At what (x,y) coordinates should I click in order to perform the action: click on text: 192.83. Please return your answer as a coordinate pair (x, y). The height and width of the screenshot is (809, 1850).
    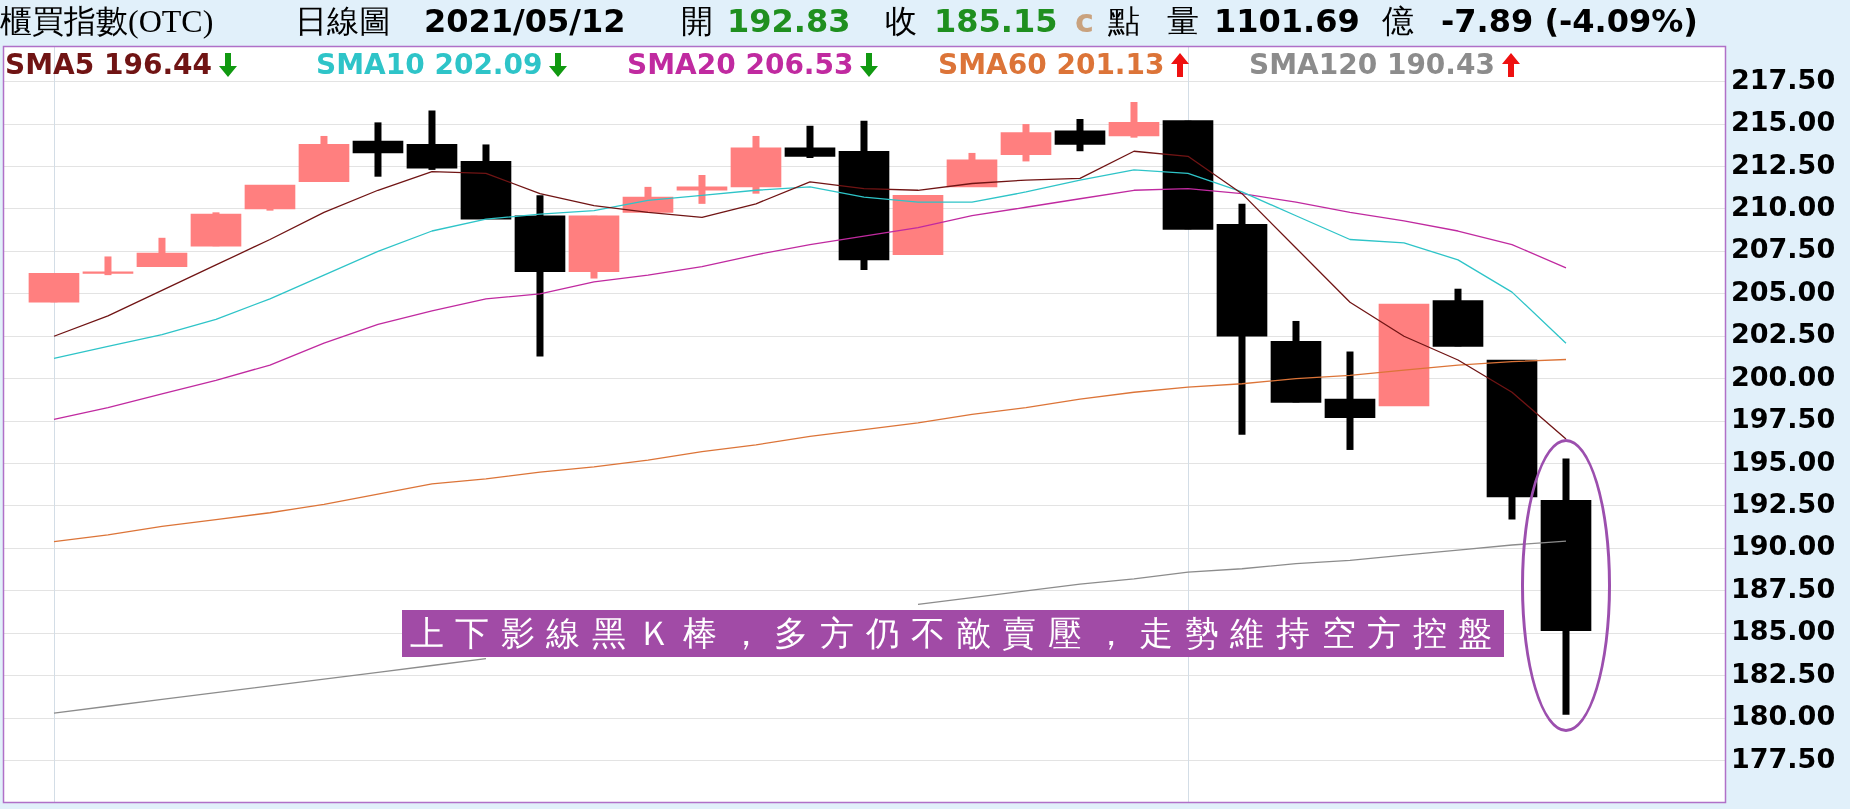
    Looking at the image, I should click on (789, 21).